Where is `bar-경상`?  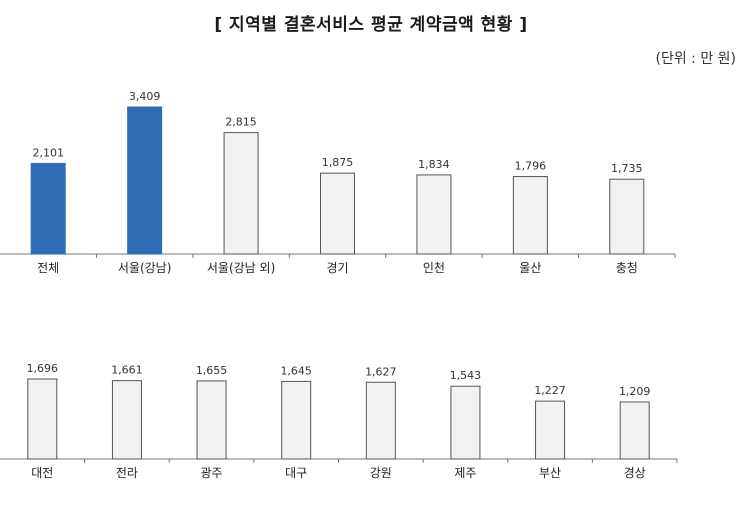 bar-경상 is located at coordinates (634, 430).